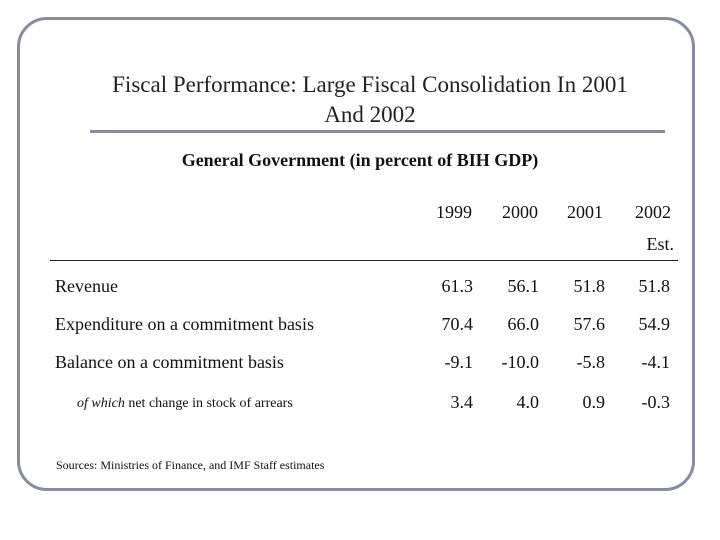  Describe the element at coordinates (660, 244) in the screenshot. I see `column-header-est: Est.` at that location.